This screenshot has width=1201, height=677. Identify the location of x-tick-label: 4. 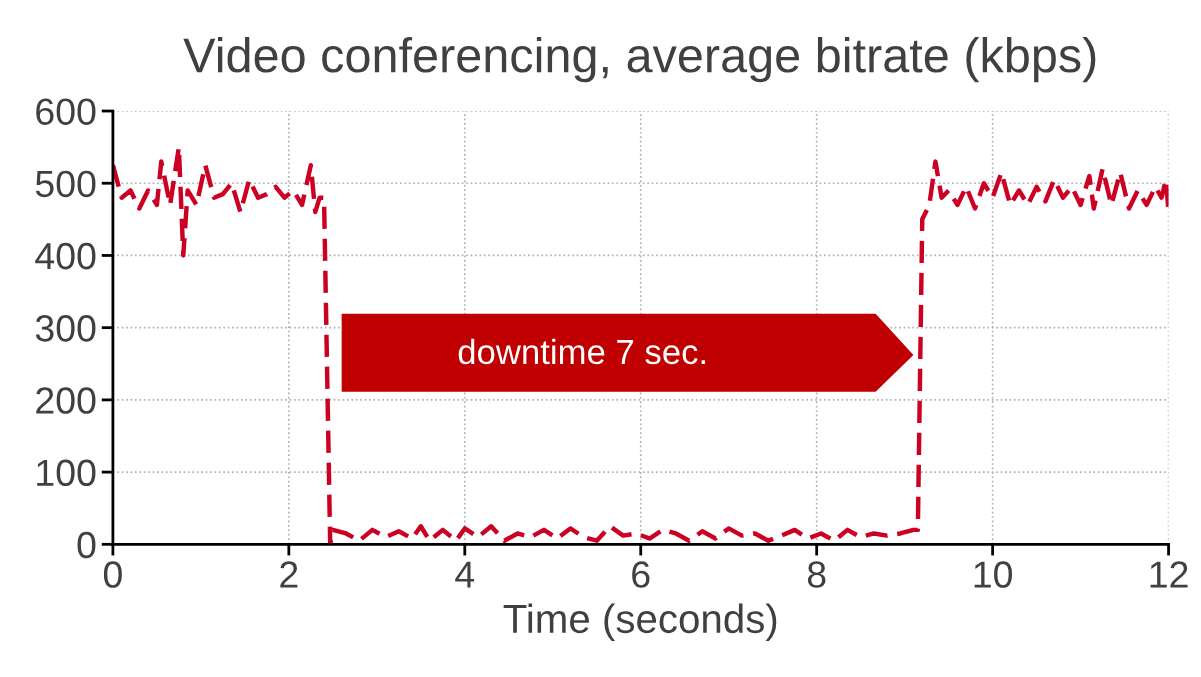
(465, 574).